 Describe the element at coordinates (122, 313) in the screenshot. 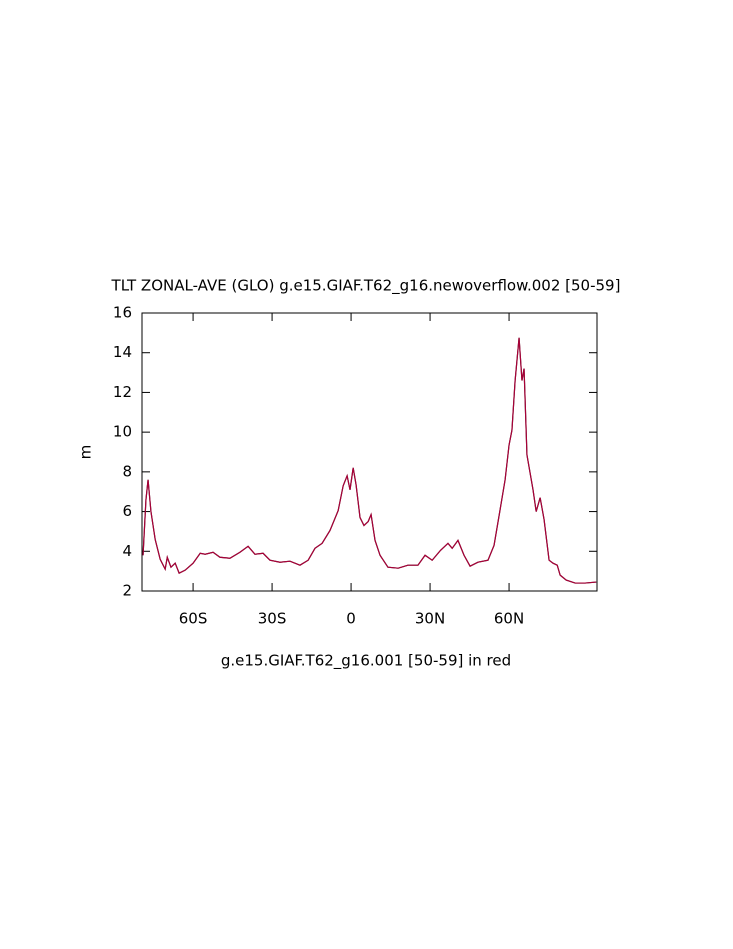

I see `y-tick-label: 16` at that location.